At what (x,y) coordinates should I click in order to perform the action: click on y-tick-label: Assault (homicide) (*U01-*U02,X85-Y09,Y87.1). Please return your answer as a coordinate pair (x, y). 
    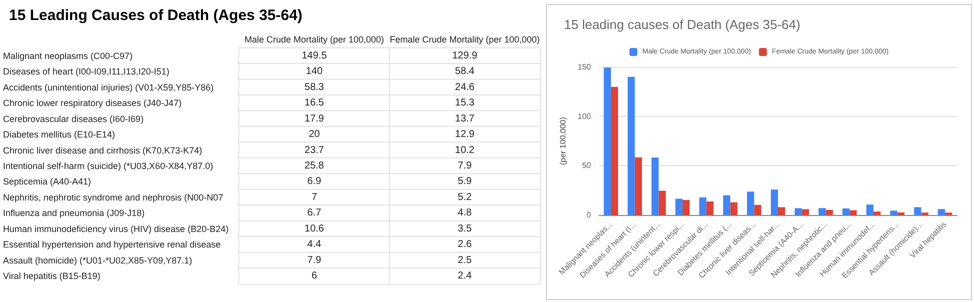
    Looking at the image, I should click on (97, 260).